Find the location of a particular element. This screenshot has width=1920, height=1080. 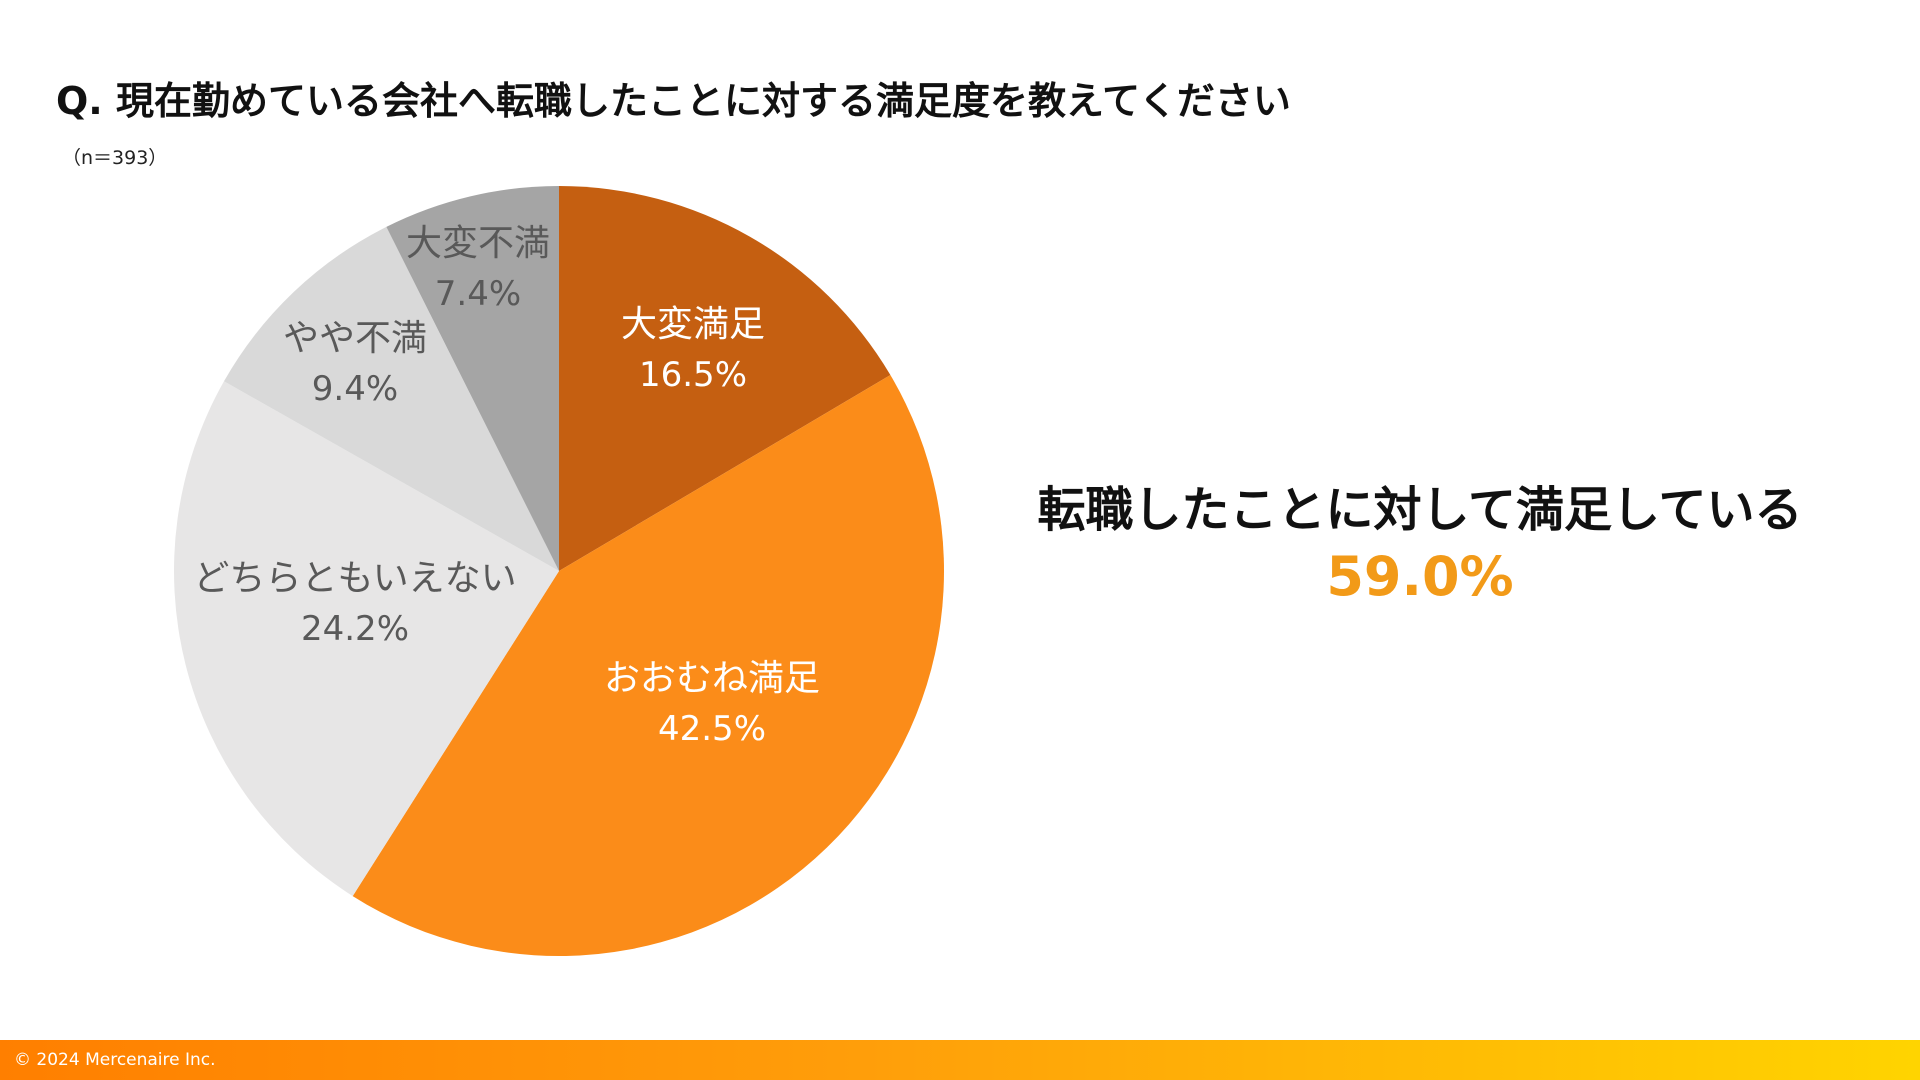

question-title: Q. 現在勤めている会社へ転職したことに対する満足度を教えてください is located at coordinates (673, 101).